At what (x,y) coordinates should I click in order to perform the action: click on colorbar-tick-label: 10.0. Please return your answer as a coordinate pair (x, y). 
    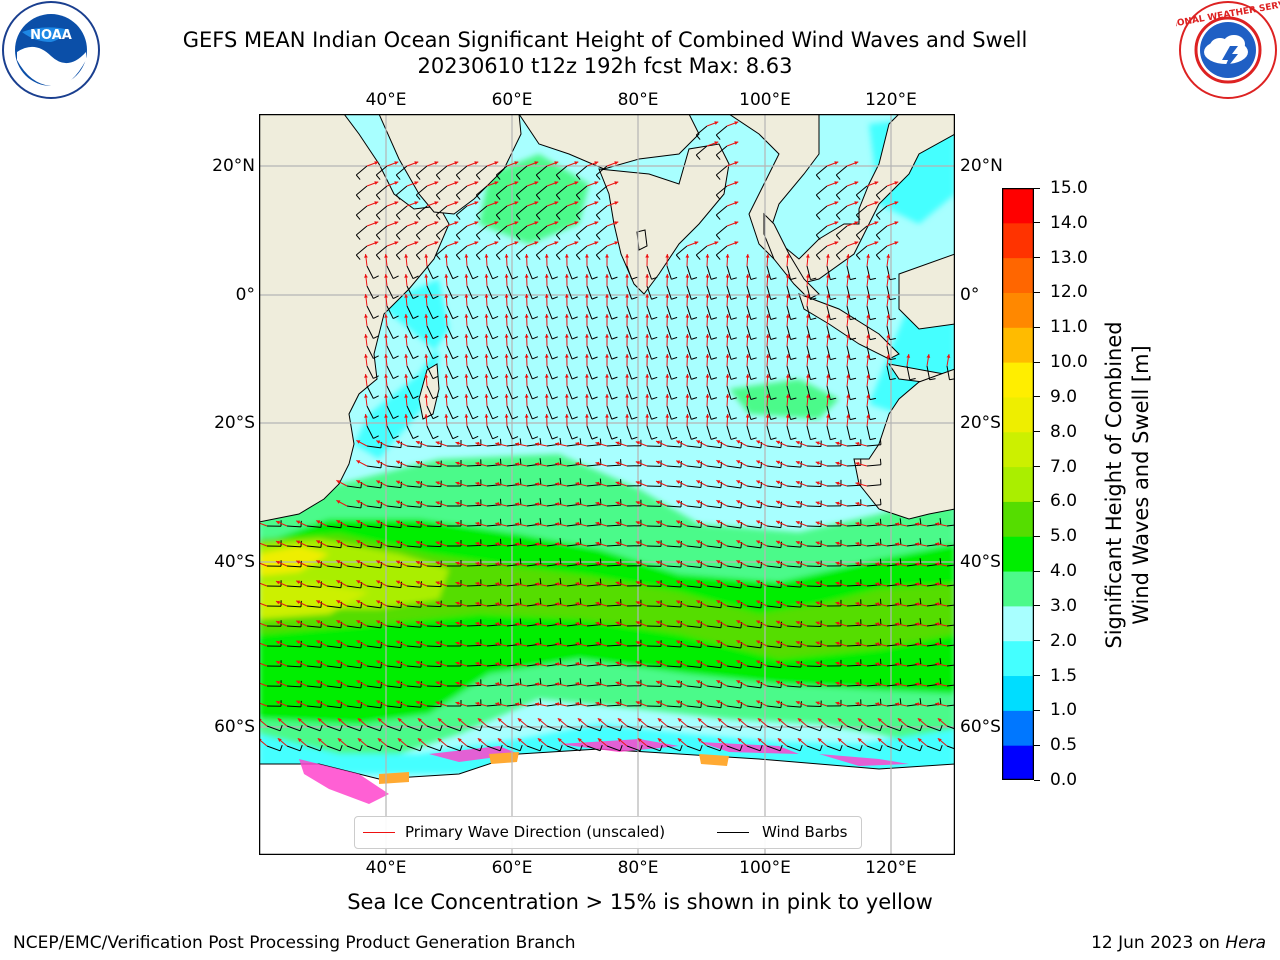
    Looking at the image, I should click on (1069, 362).